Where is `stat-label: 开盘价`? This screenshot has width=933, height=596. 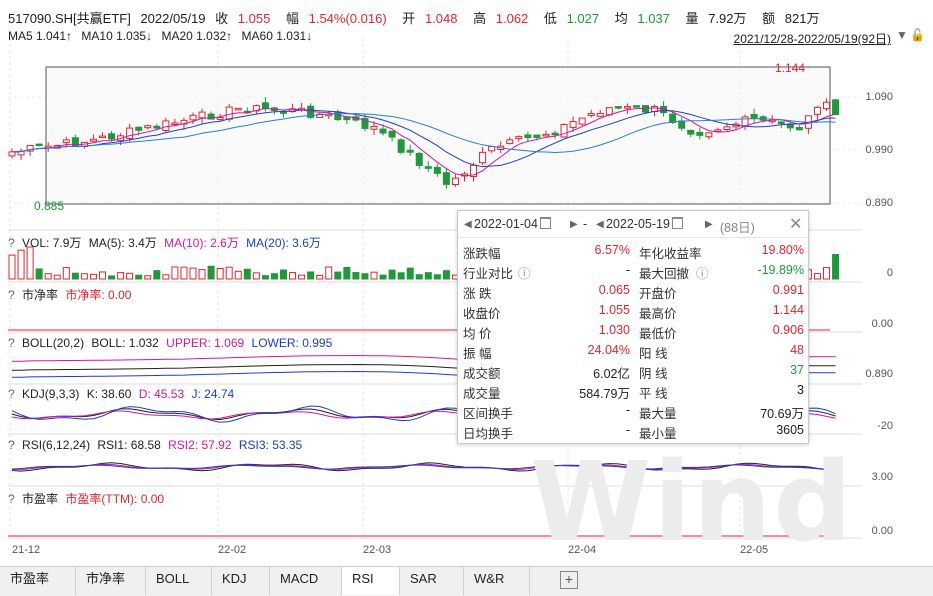
stat-label: 开盘价 is located at coordinates (658, 294).